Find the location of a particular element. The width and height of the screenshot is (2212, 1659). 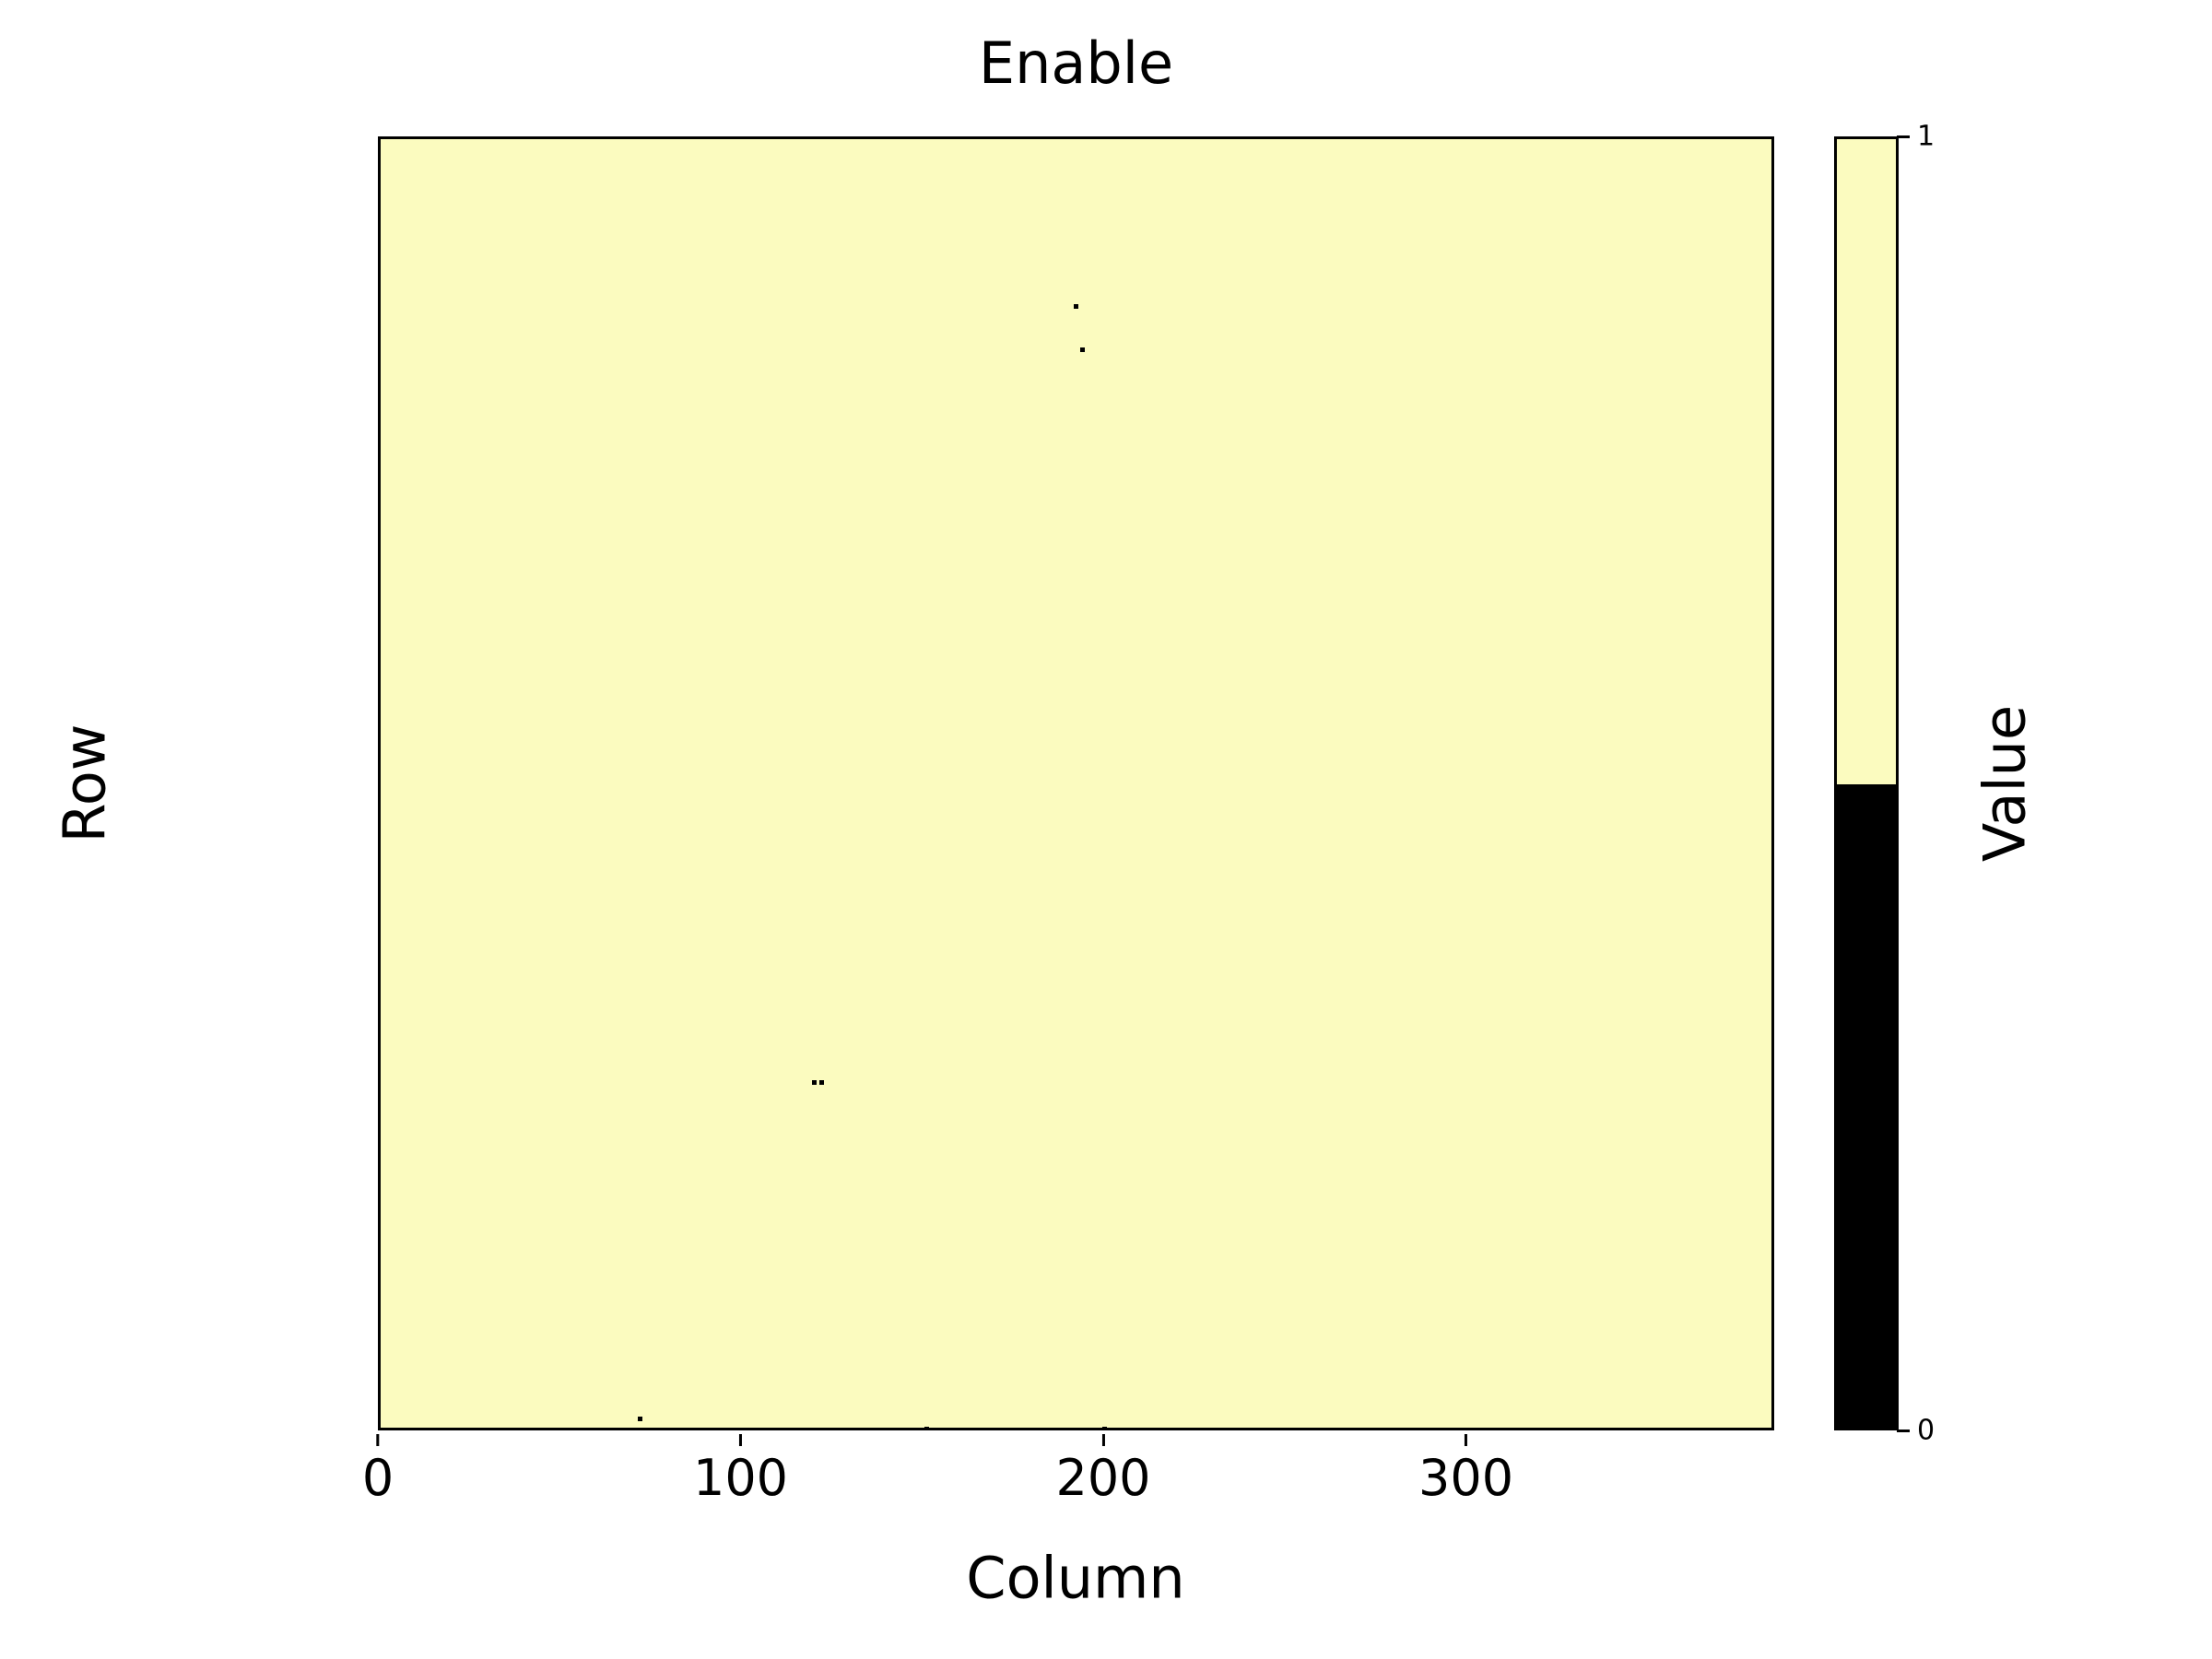

colorbar-high-segment is located at coordinates (1866, 462).